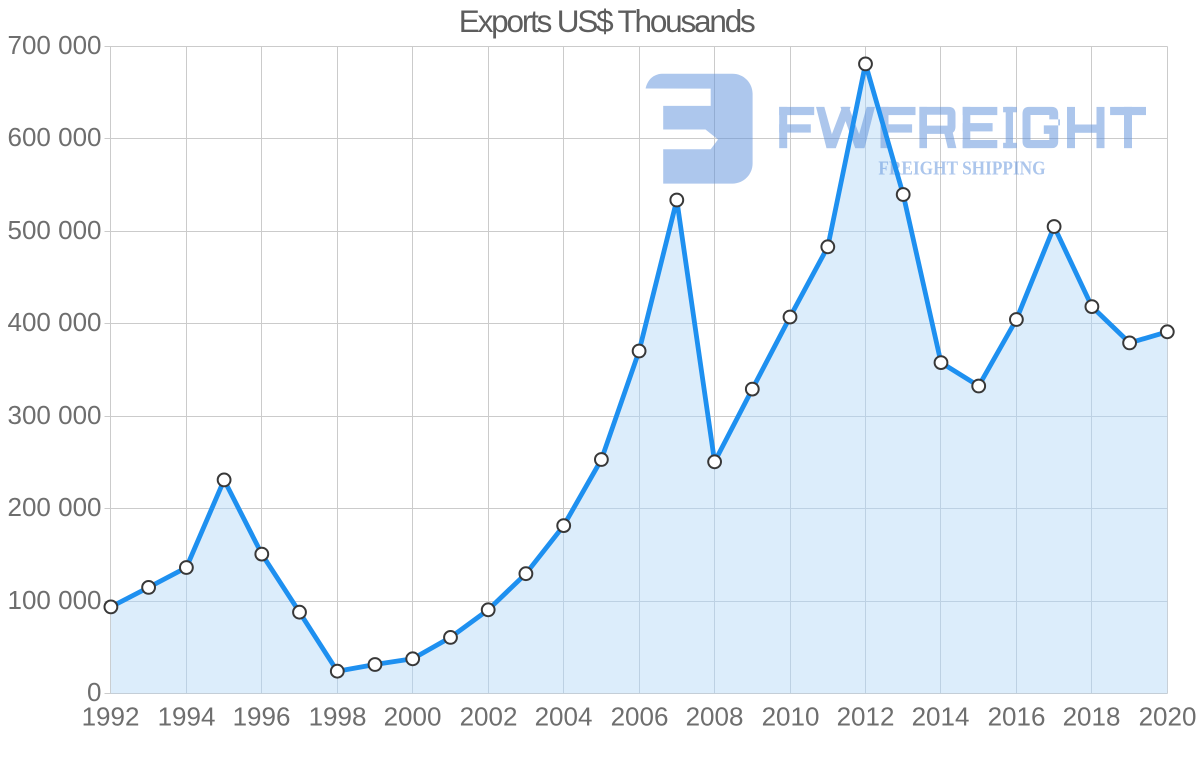 The height and width of the screenshot is (763, 1200). I want to click on svg-text: 2020, so click(1168, 717).